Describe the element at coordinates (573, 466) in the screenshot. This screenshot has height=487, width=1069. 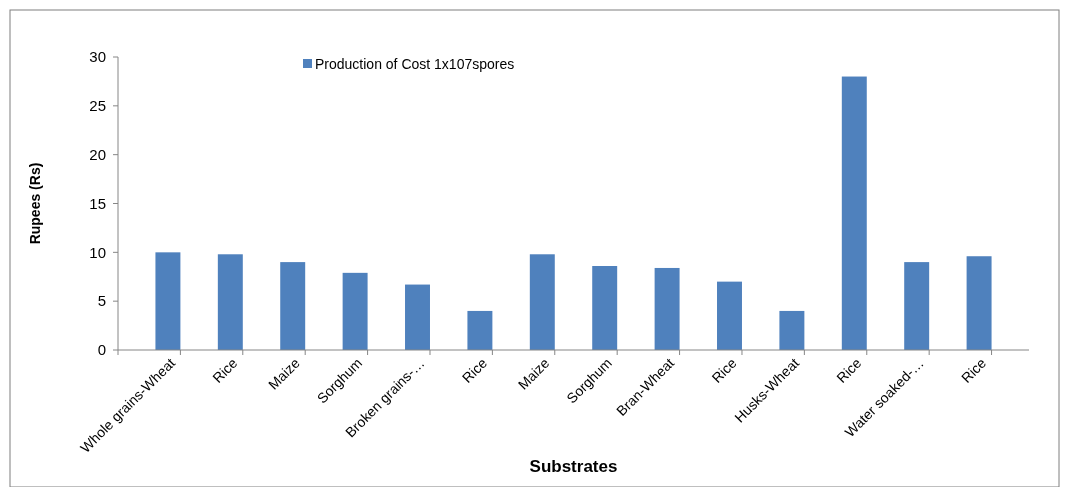
I see `x-axis-title: Substrates` at that location.